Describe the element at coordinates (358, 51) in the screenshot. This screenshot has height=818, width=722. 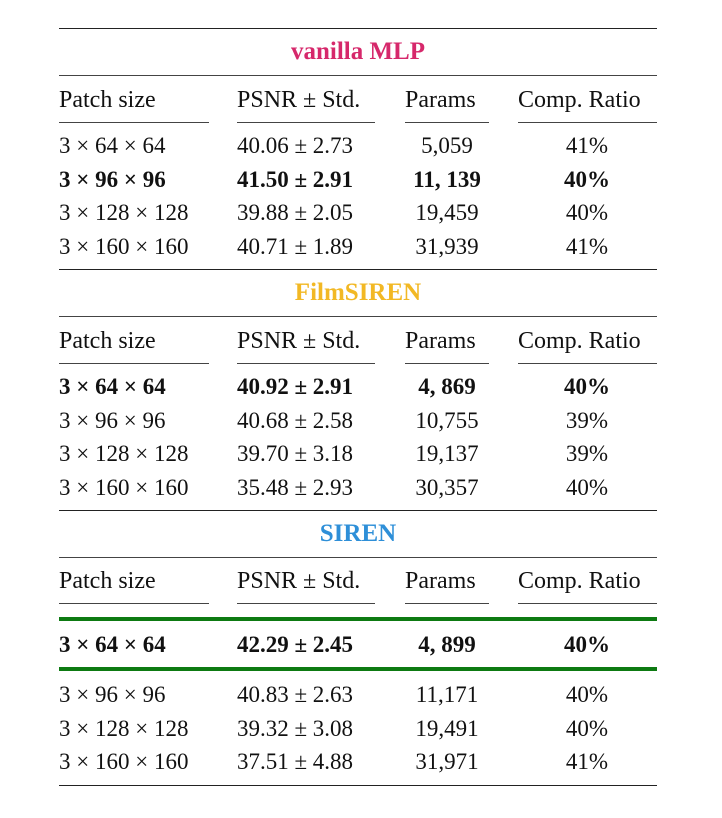
I see `section-title-vanilla-mlp: vanilla MLP` at that location.